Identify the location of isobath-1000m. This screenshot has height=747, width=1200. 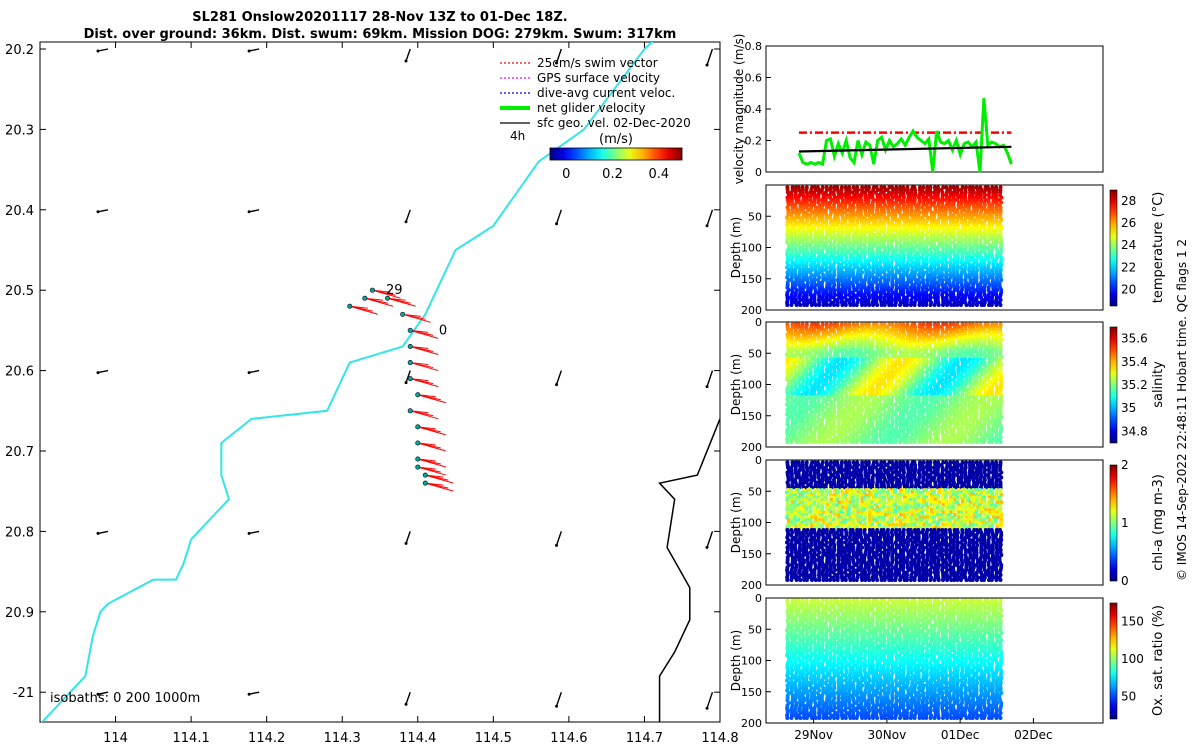
(689, 570).